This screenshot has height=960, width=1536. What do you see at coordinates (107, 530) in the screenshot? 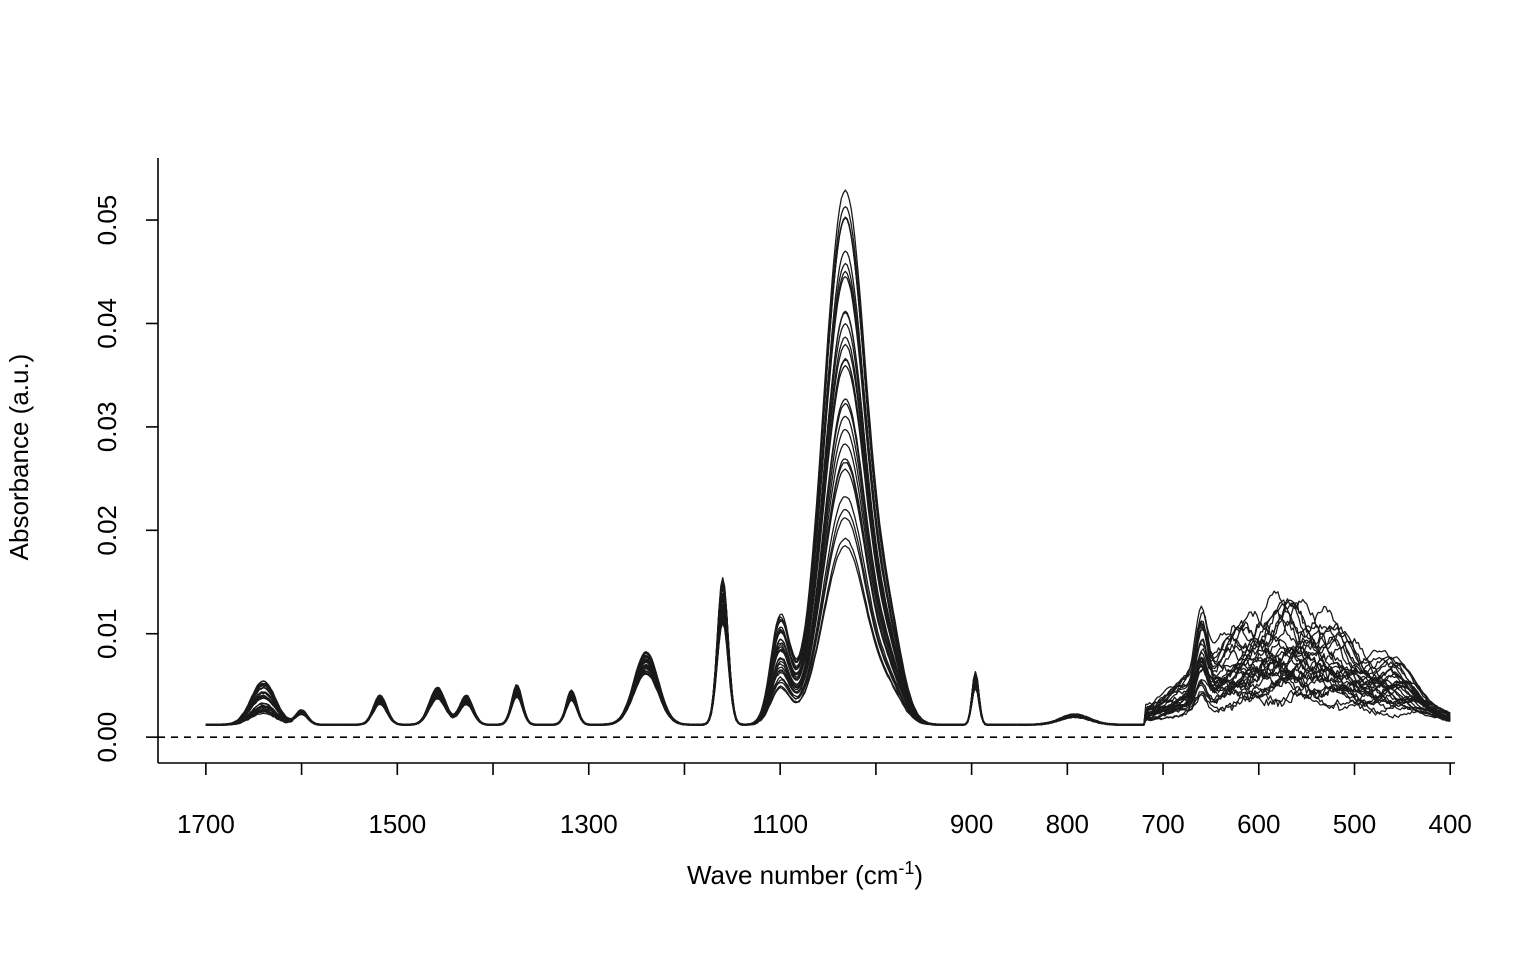
I see `y-tick-label: 0.02` at bounding box center [107, 530].